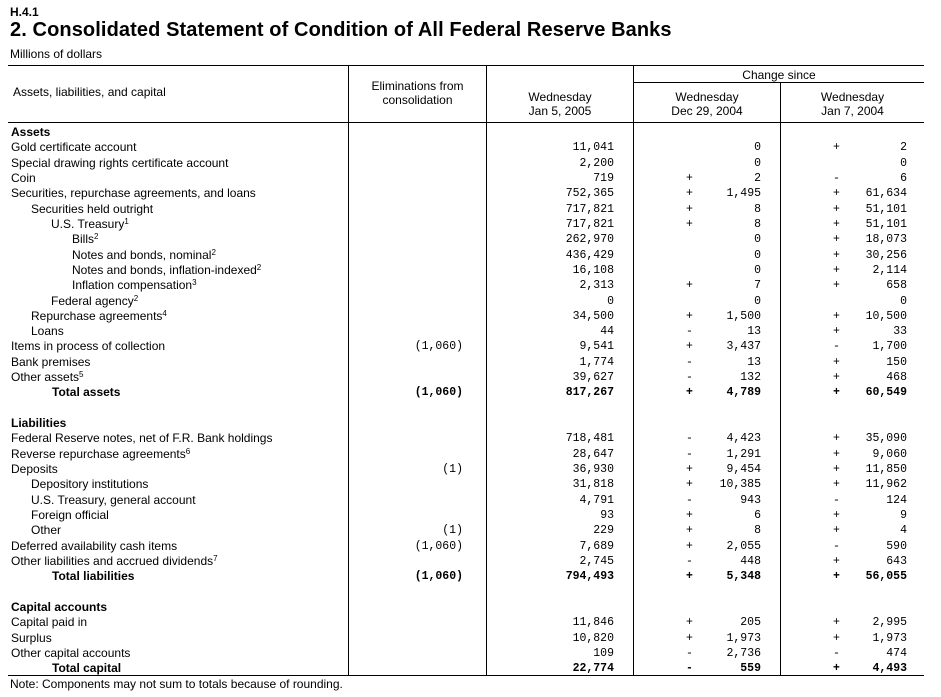  Describe the element at coordinates (97, 315) in the screenshot. I see `row-label-text: Repurchase agreements` at that location.